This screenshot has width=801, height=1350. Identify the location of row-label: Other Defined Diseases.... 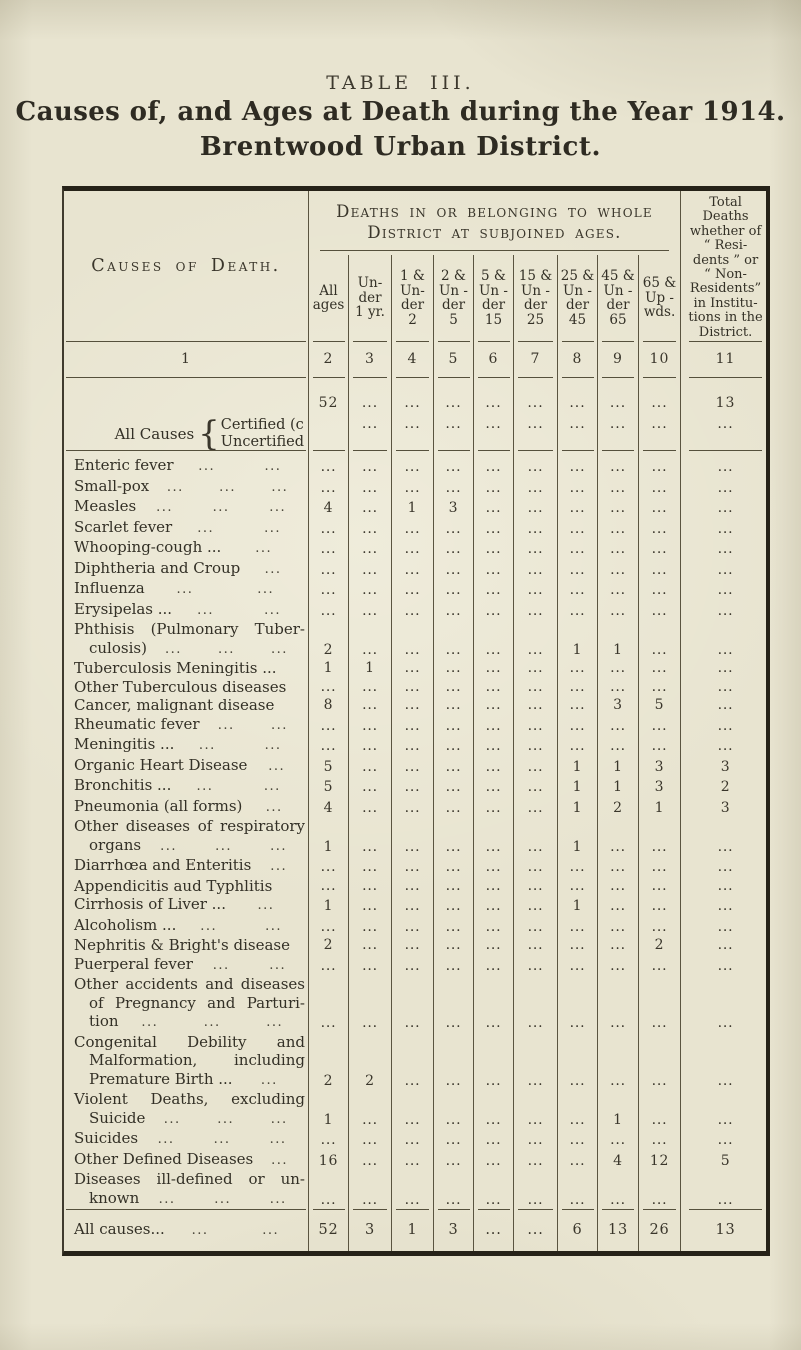
(186, 1160).